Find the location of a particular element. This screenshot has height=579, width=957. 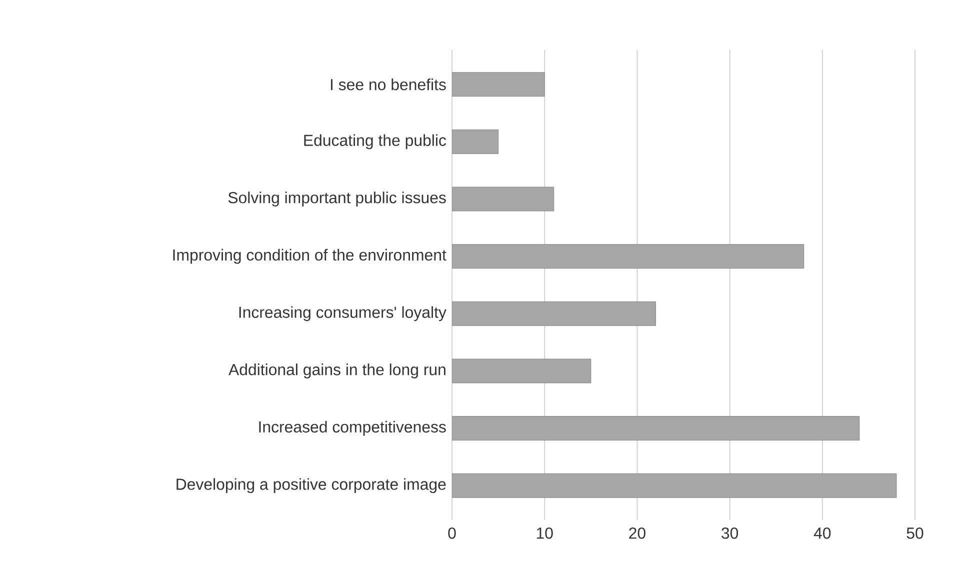

x-tick-label: 50 is located at coordinates (915, 533).